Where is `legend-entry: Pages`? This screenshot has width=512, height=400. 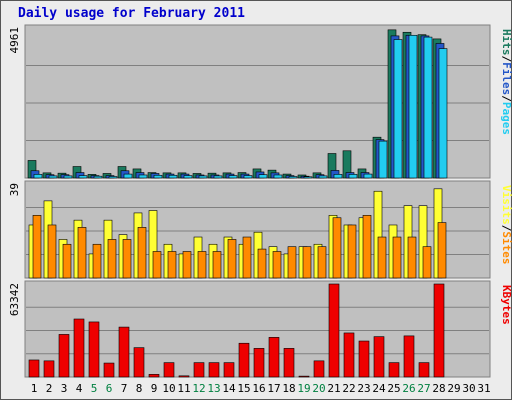 legend-entry: Pages is located at coordinates (506, 118).